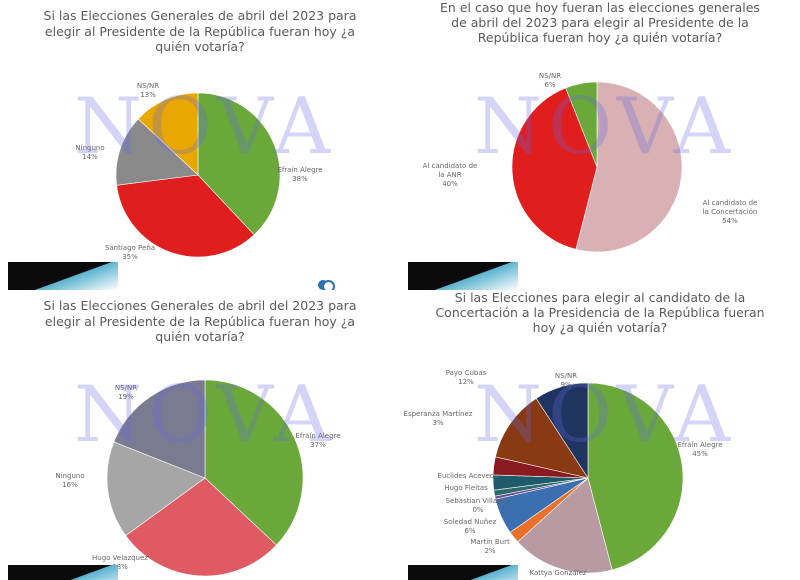  I want to click on pie-slice-kattya-gonzalez, so click(565, 525).